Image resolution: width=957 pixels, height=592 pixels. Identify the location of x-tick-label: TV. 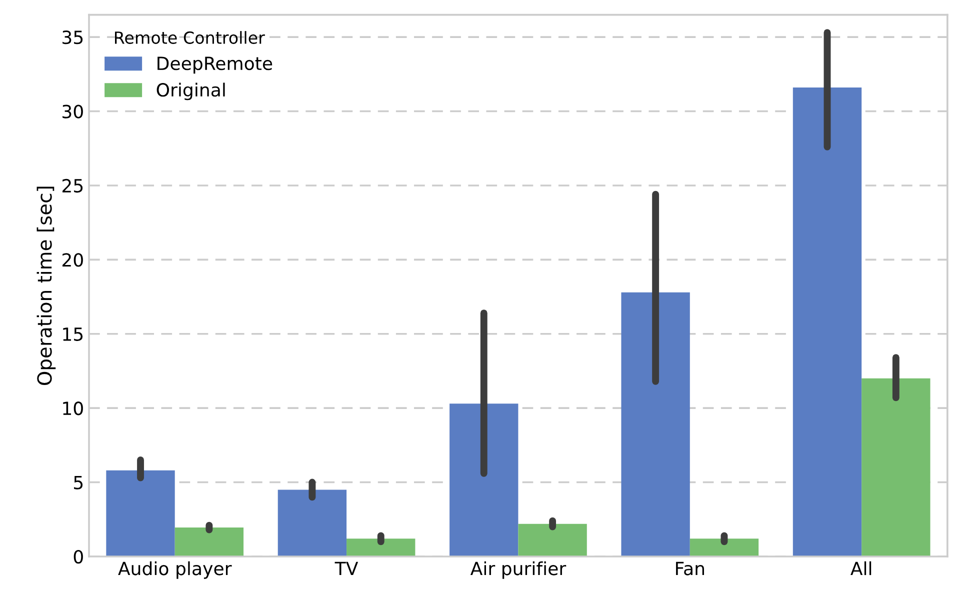
(346, 569).